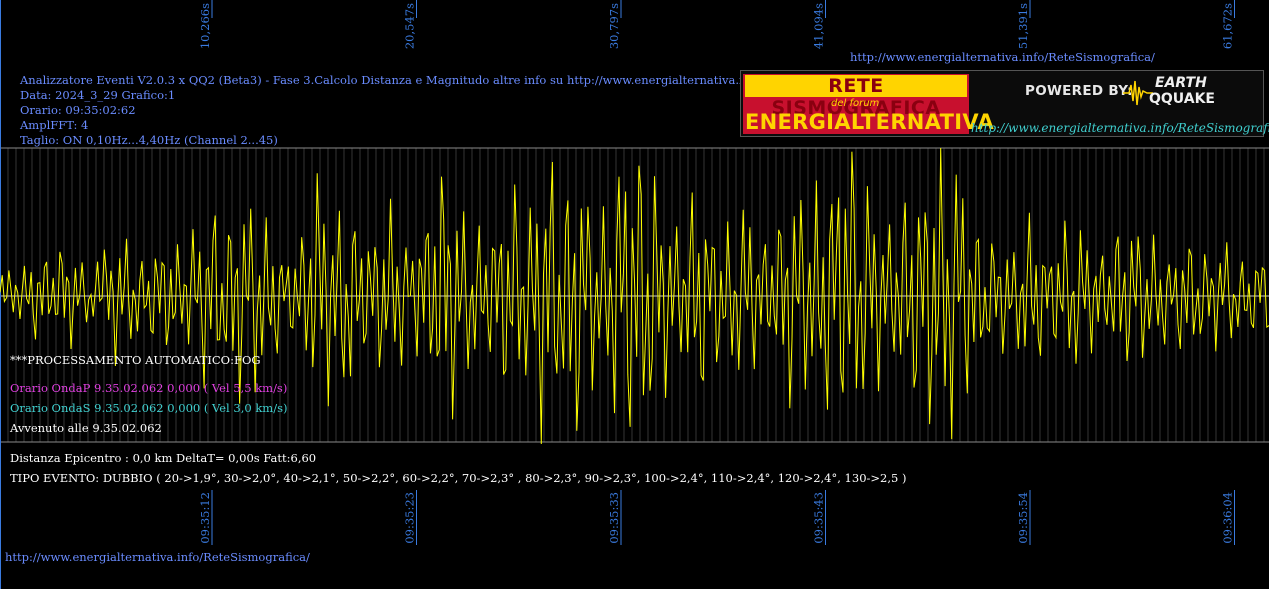 This screenshot has width=1269, height=589. I want to click on tick-label: 09:35:54, so click(1023, 518).